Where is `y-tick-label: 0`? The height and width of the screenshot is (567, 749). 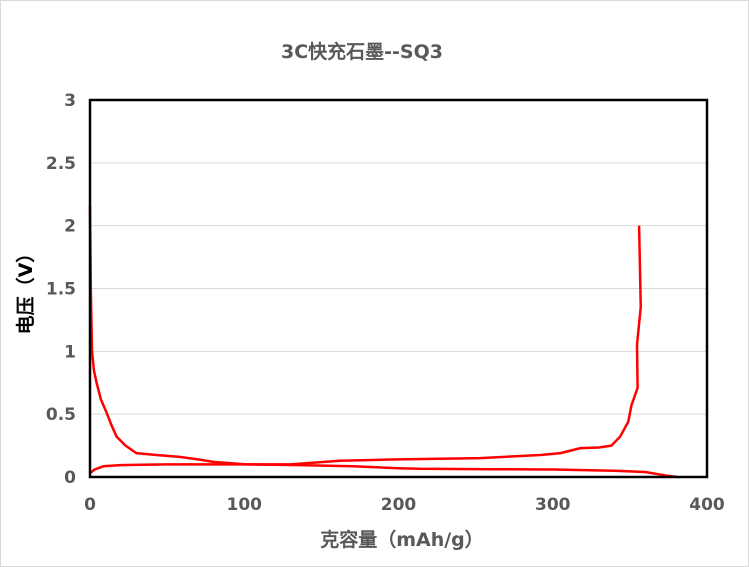 y-tick-label: 0 is located at coordinates (70, 478).